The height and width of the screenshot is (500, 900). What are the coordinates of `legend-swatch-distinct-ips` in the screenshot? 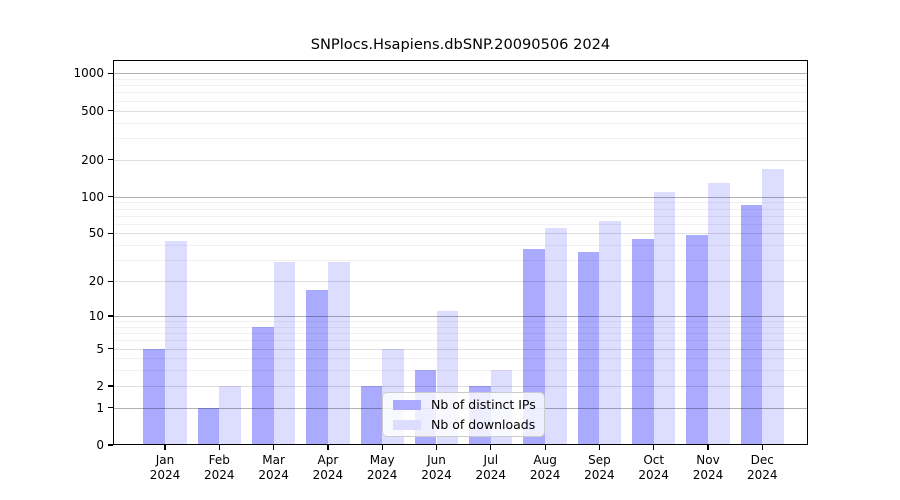 It's located at (407, 404).